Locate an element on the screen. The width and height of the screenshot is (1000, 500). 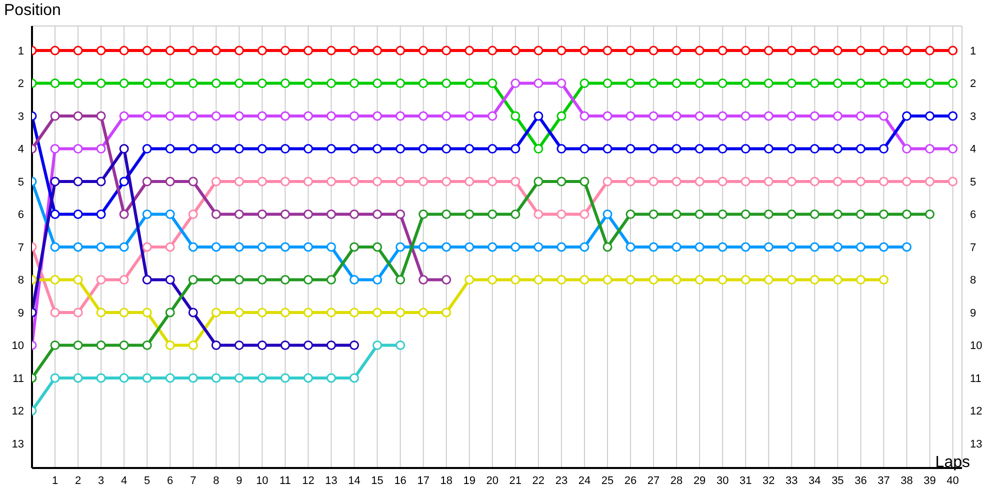
x-tick-label: 6 is located at coordinates (170, 480).